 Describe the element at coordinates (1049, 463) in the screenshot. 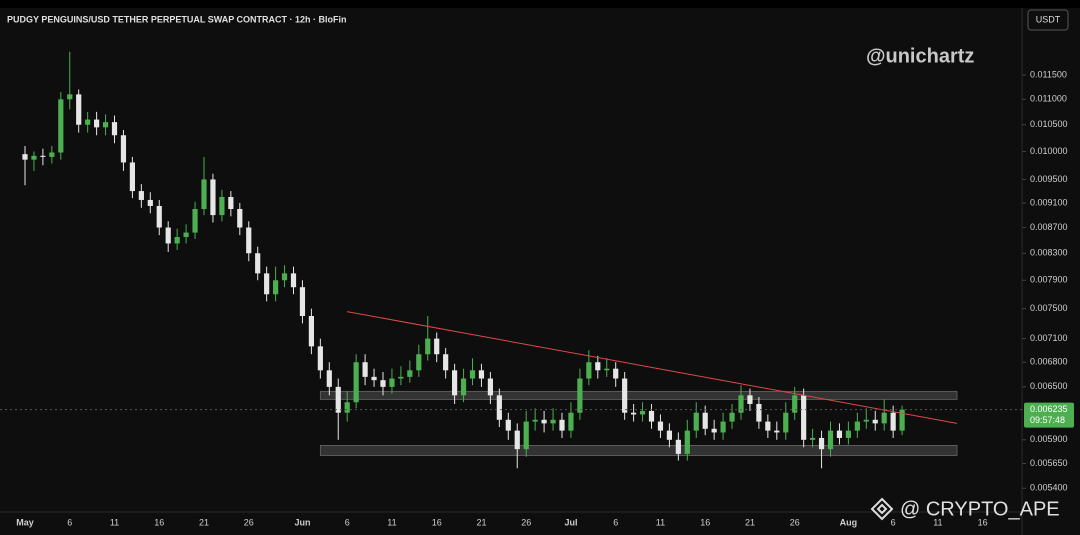

I see `y-tick-label: 0.005650` at that location.